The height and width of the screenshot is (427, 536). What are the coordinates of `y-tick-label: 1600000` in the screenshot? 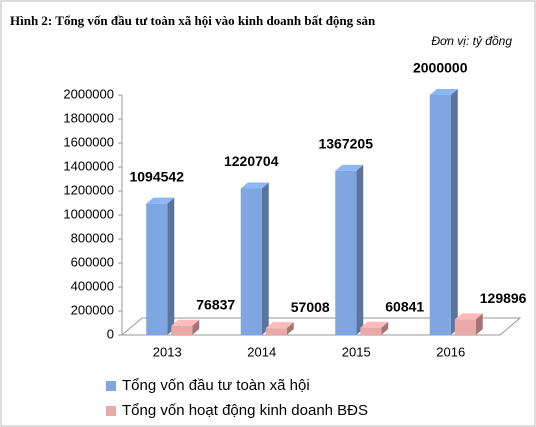 It's located at (88, 141).